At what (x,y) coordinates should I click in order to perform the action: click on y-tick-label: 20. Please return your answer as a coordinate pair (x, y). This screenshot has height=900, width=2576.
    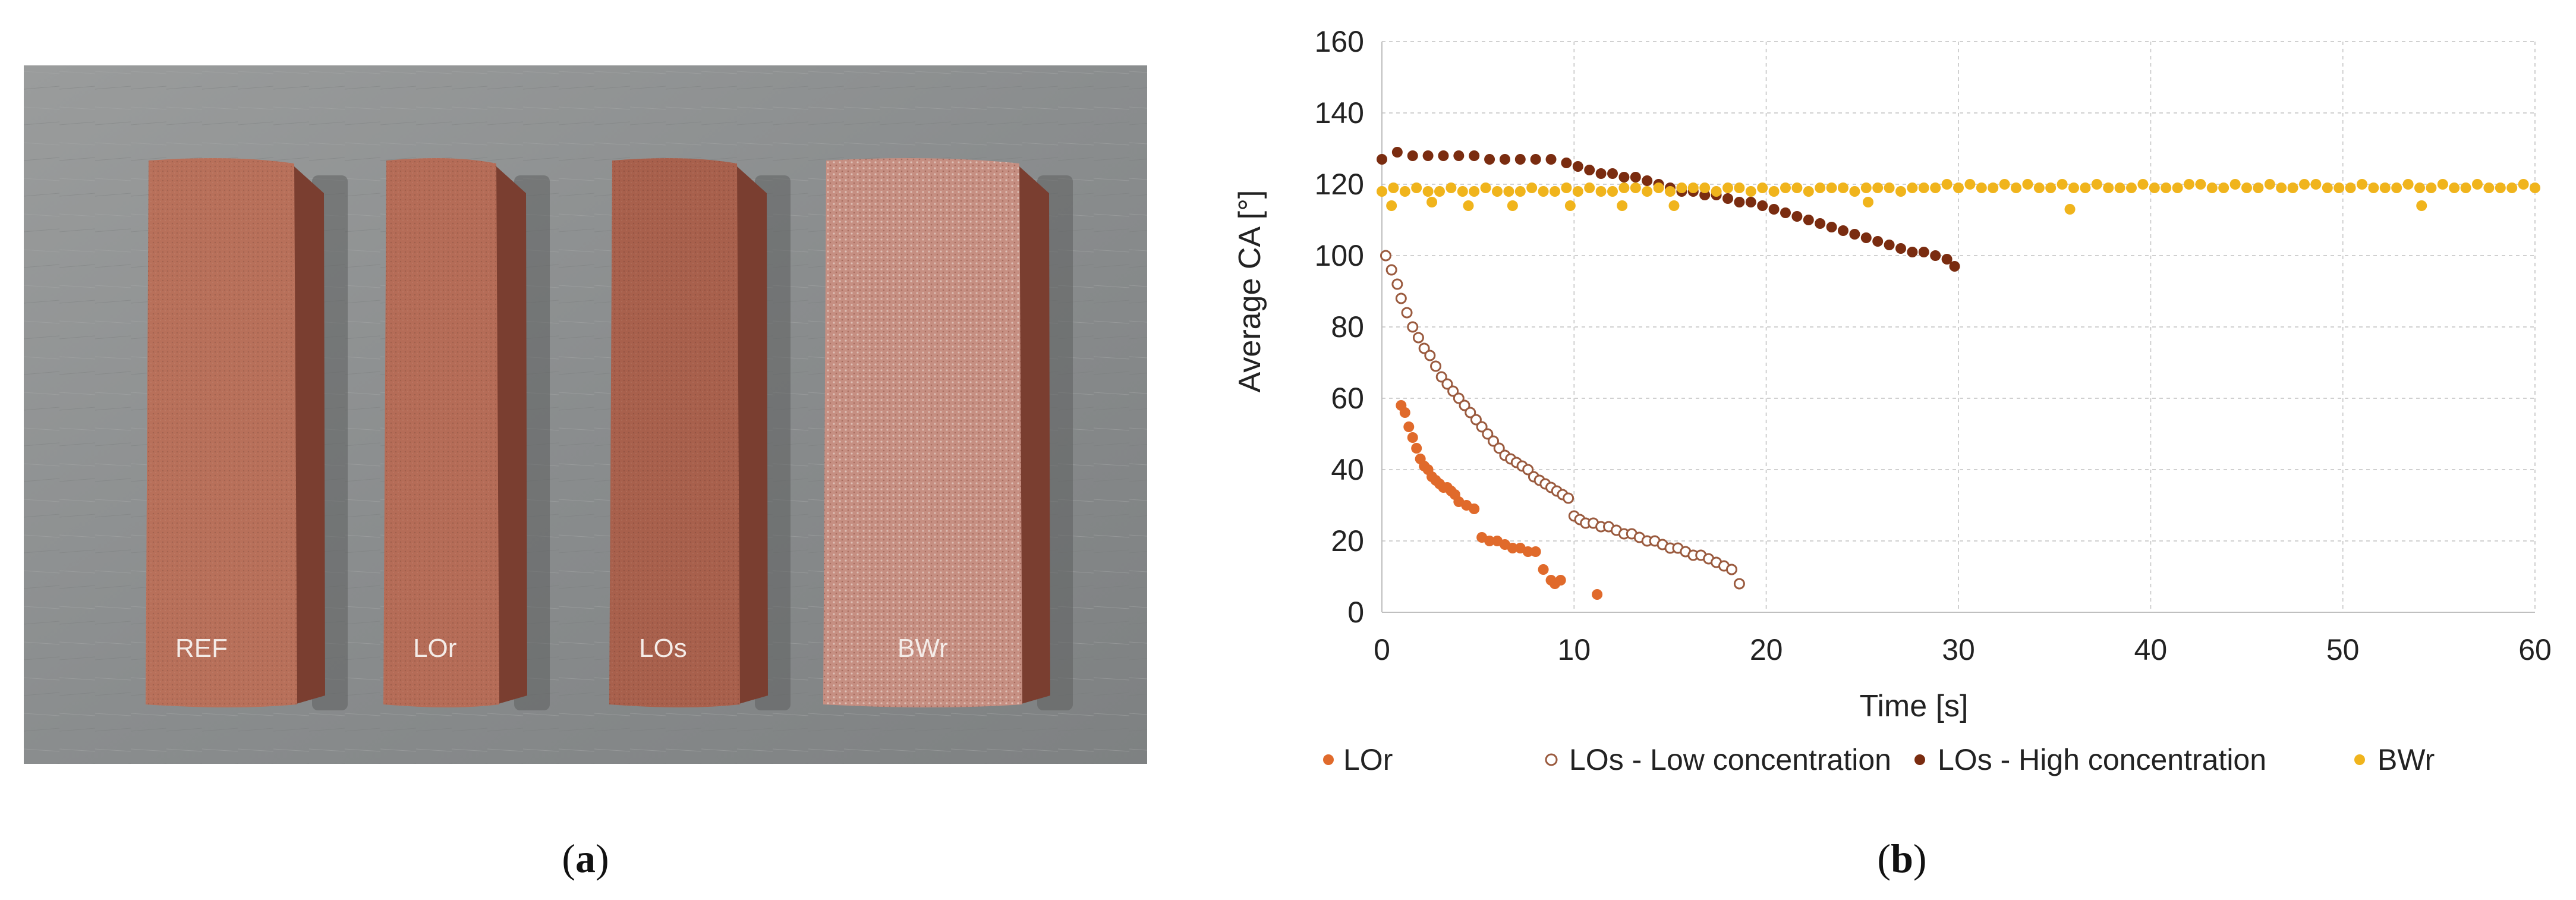
    Looking at the image, I should click on (1347, 541).